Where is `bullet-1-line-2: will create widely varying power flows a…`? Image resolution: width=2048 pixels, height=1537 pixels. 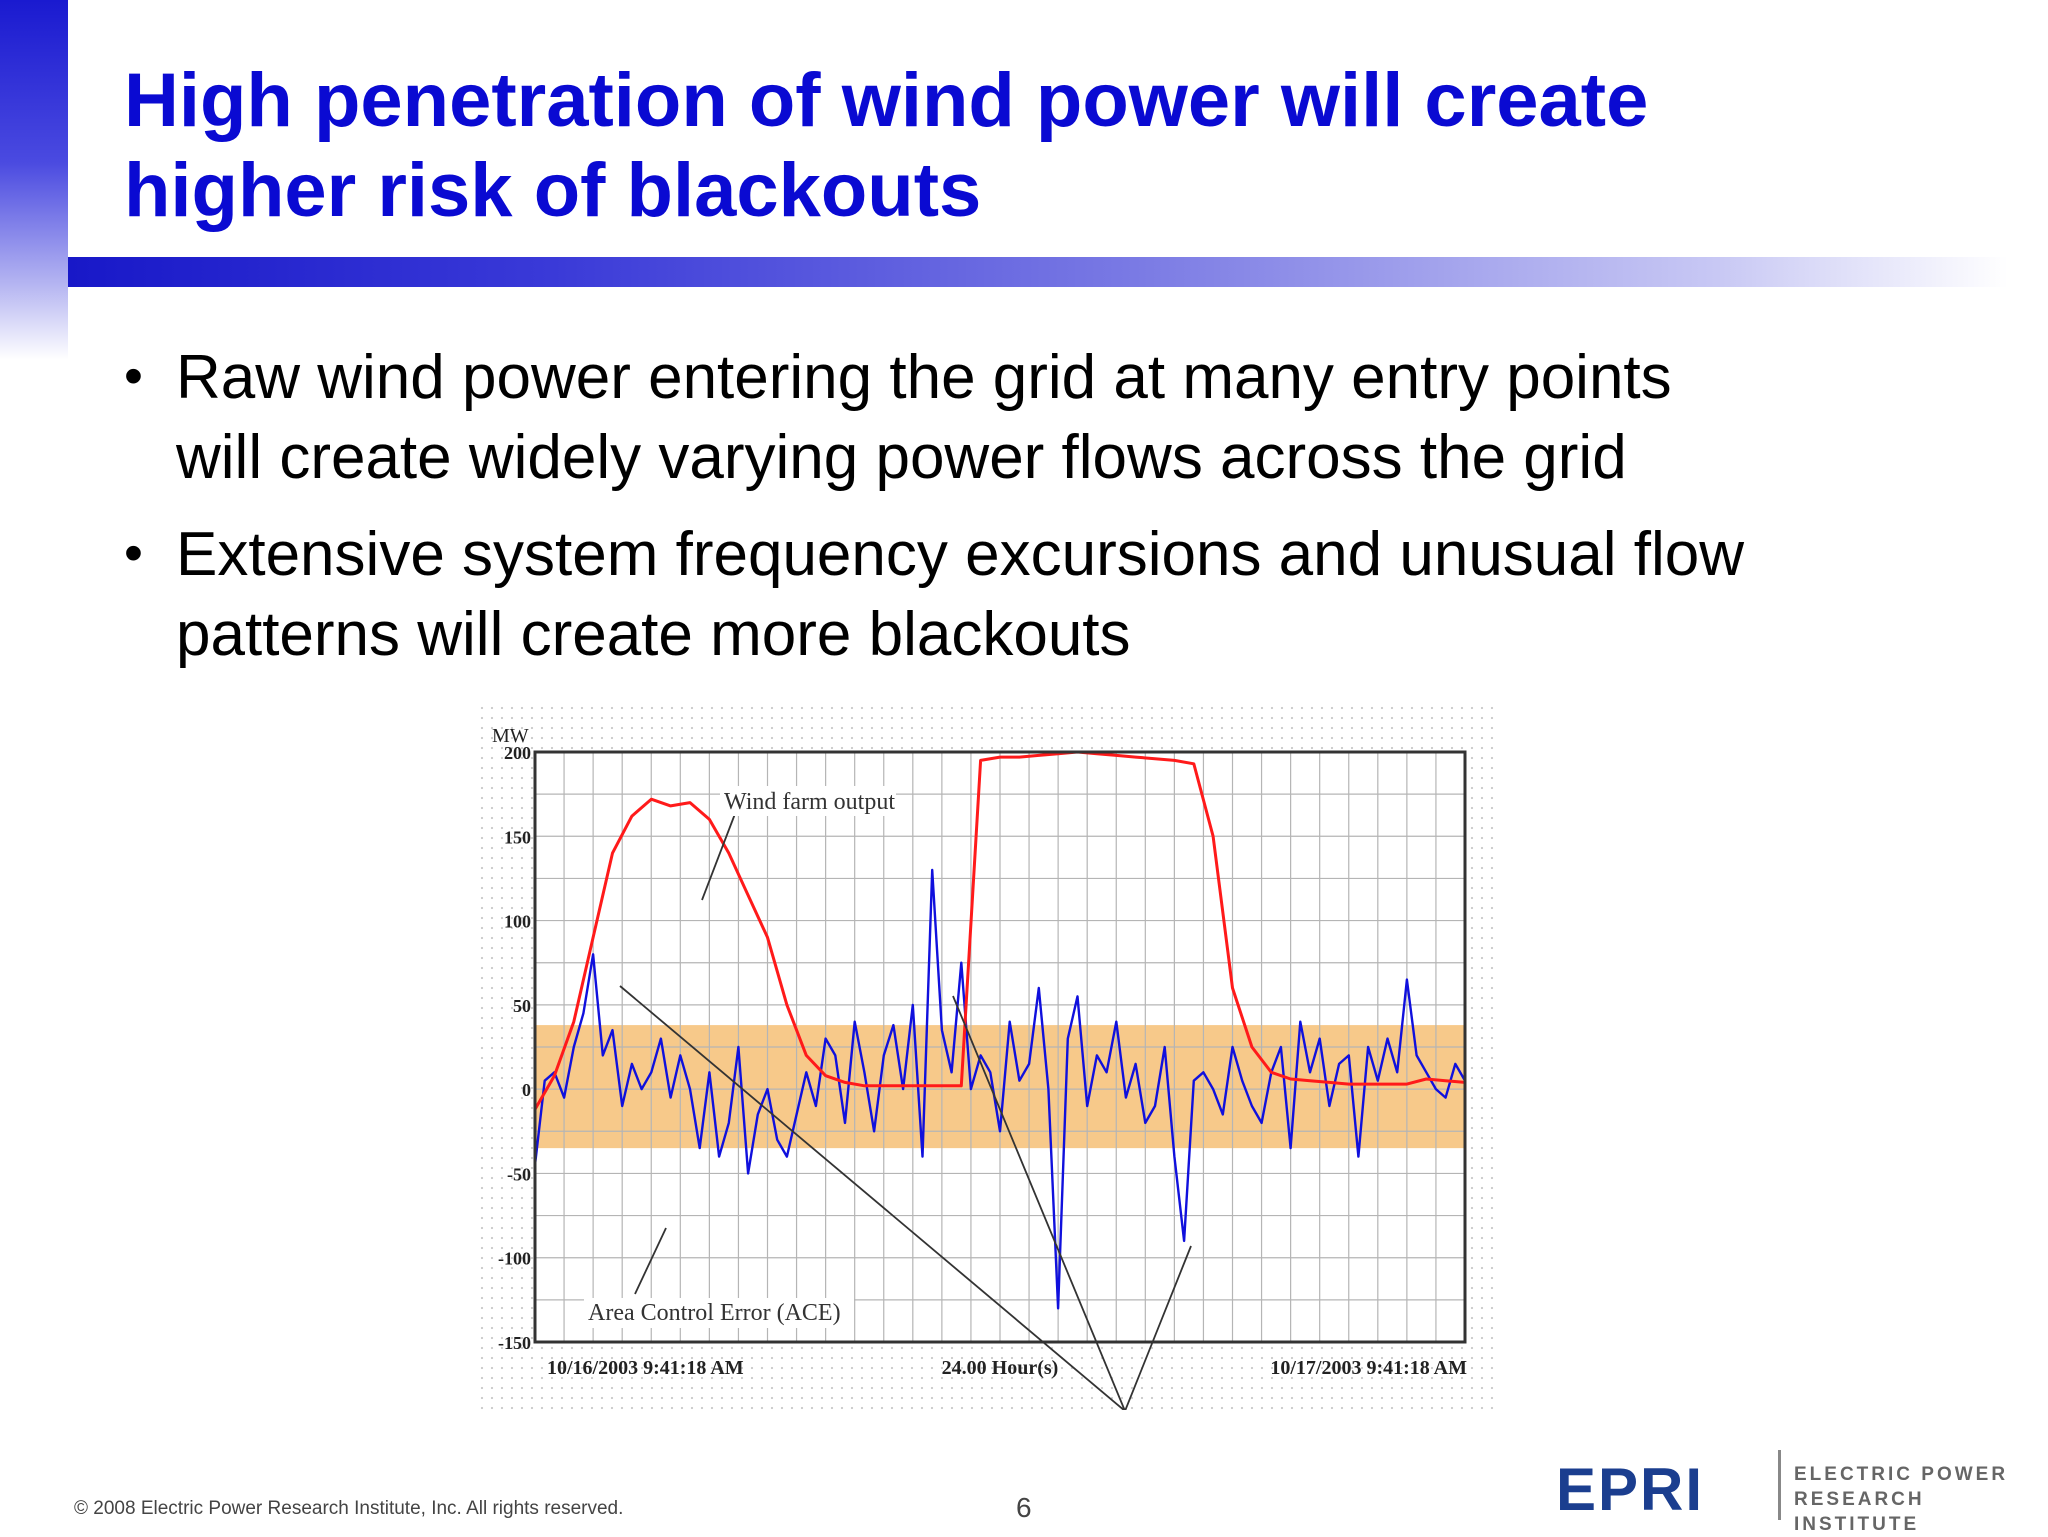 bullet-1-line-2: will create widely varying power flows a… is located at coordinates (901, 457).